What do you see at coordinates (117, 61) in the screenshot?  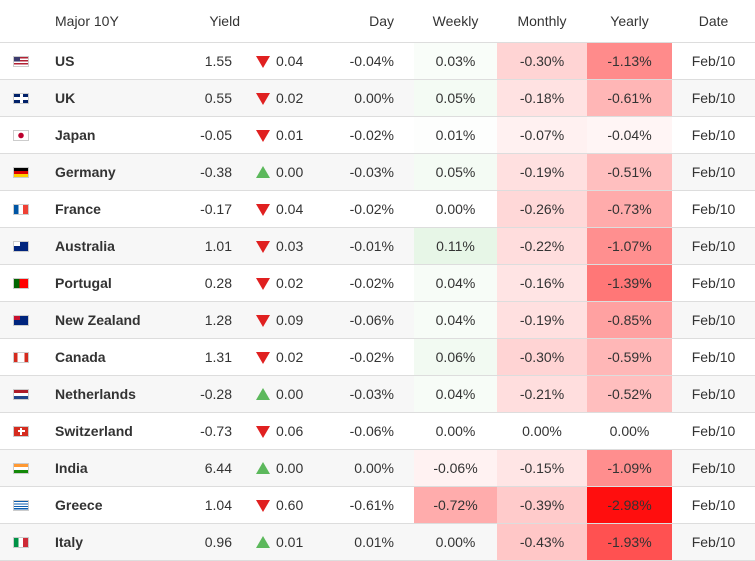 I see `country-name: US` at bounding box center [117, 61].